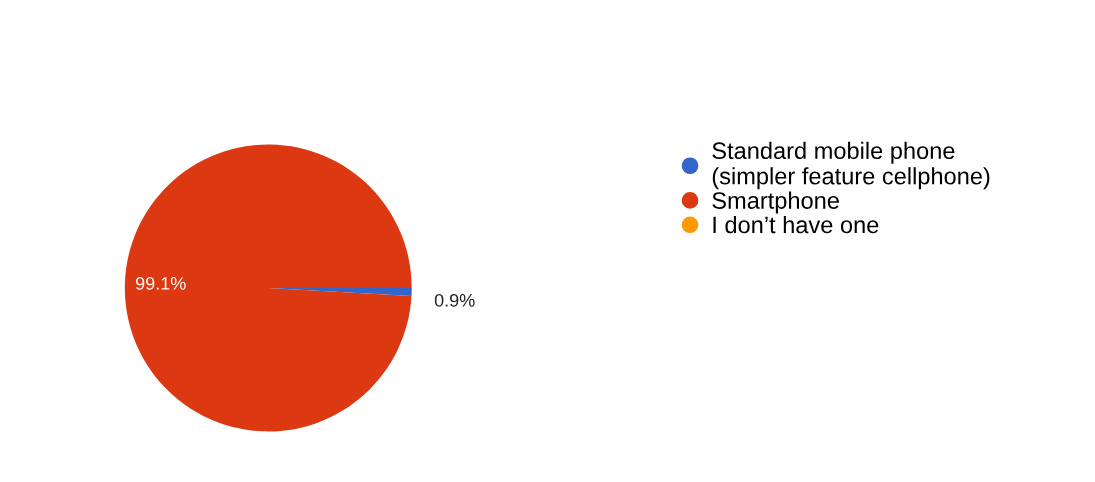  What do you see at coordinates (160, 283) in the screenshot?
I see `data-label: 99.1%` at bounding box center [160, 283].